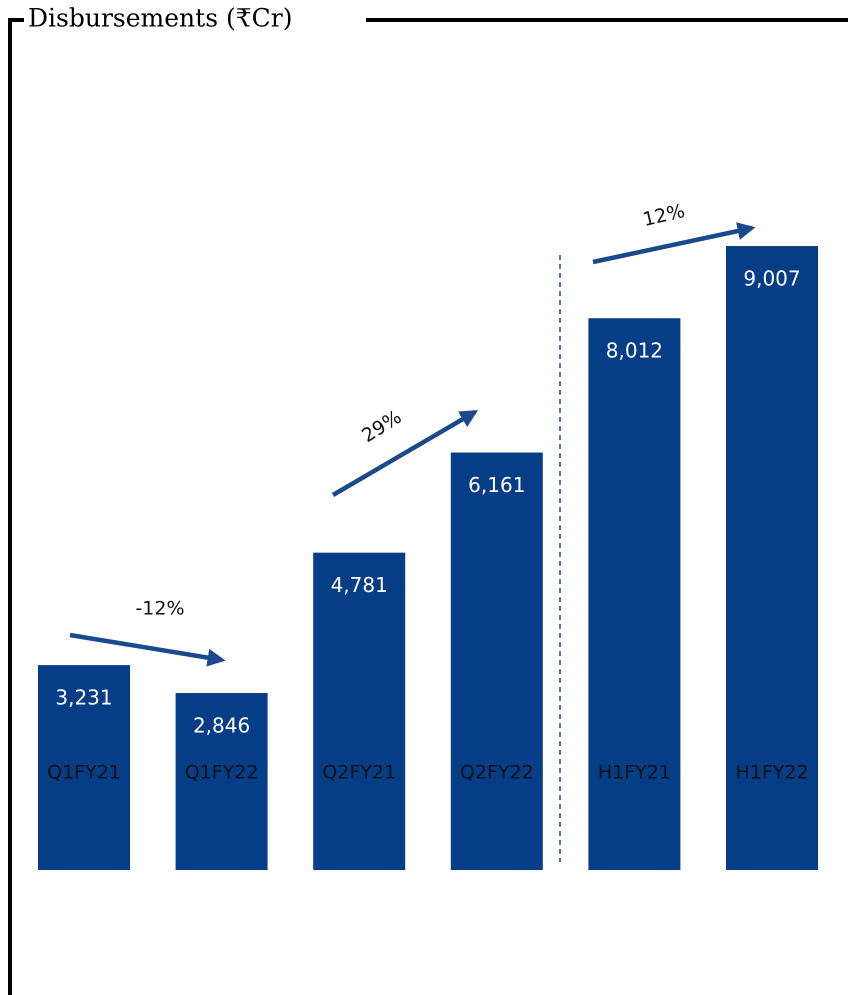  I want to click on x-tick-label: Q2FY21, so click(359, 773).